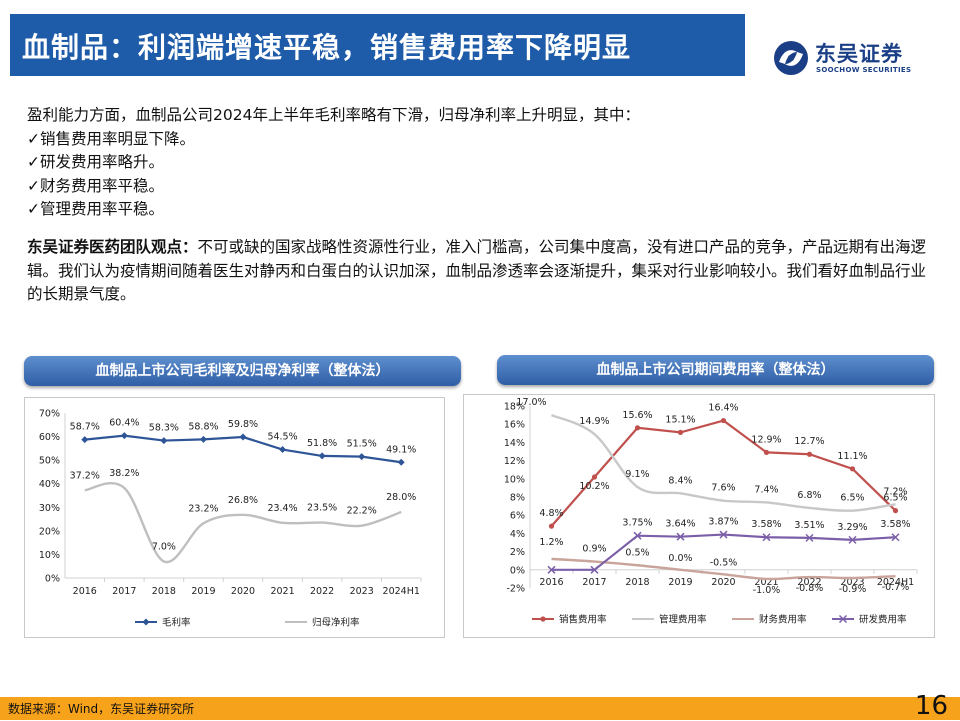 This screenshot has width=960, height=721. I want to click on data-label: 58.8%, so click(203, 426).